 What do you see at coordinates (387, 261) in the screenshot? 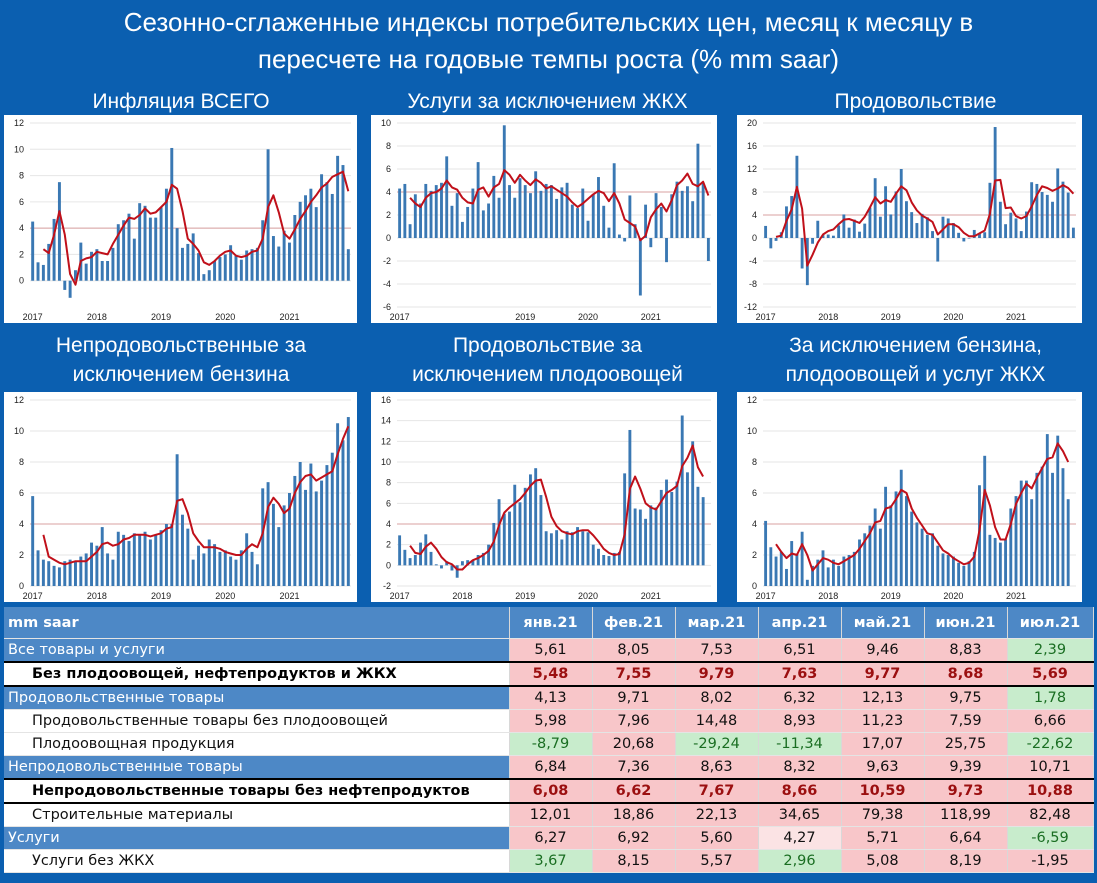
I see `y-tick-label: -2` at bounding box center [387, 261].